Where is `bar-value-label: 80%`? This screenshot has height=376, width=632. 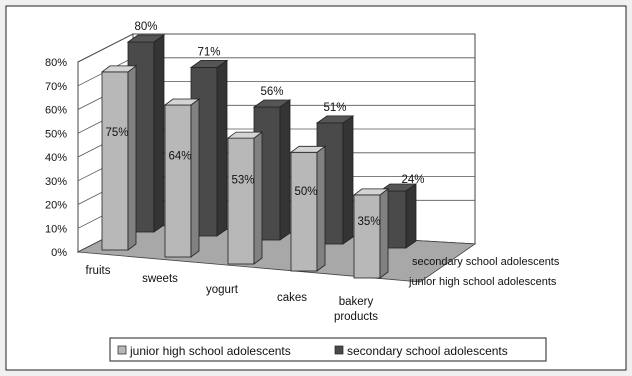 bar-value-label: 80% is located at coordinates (145, 27).